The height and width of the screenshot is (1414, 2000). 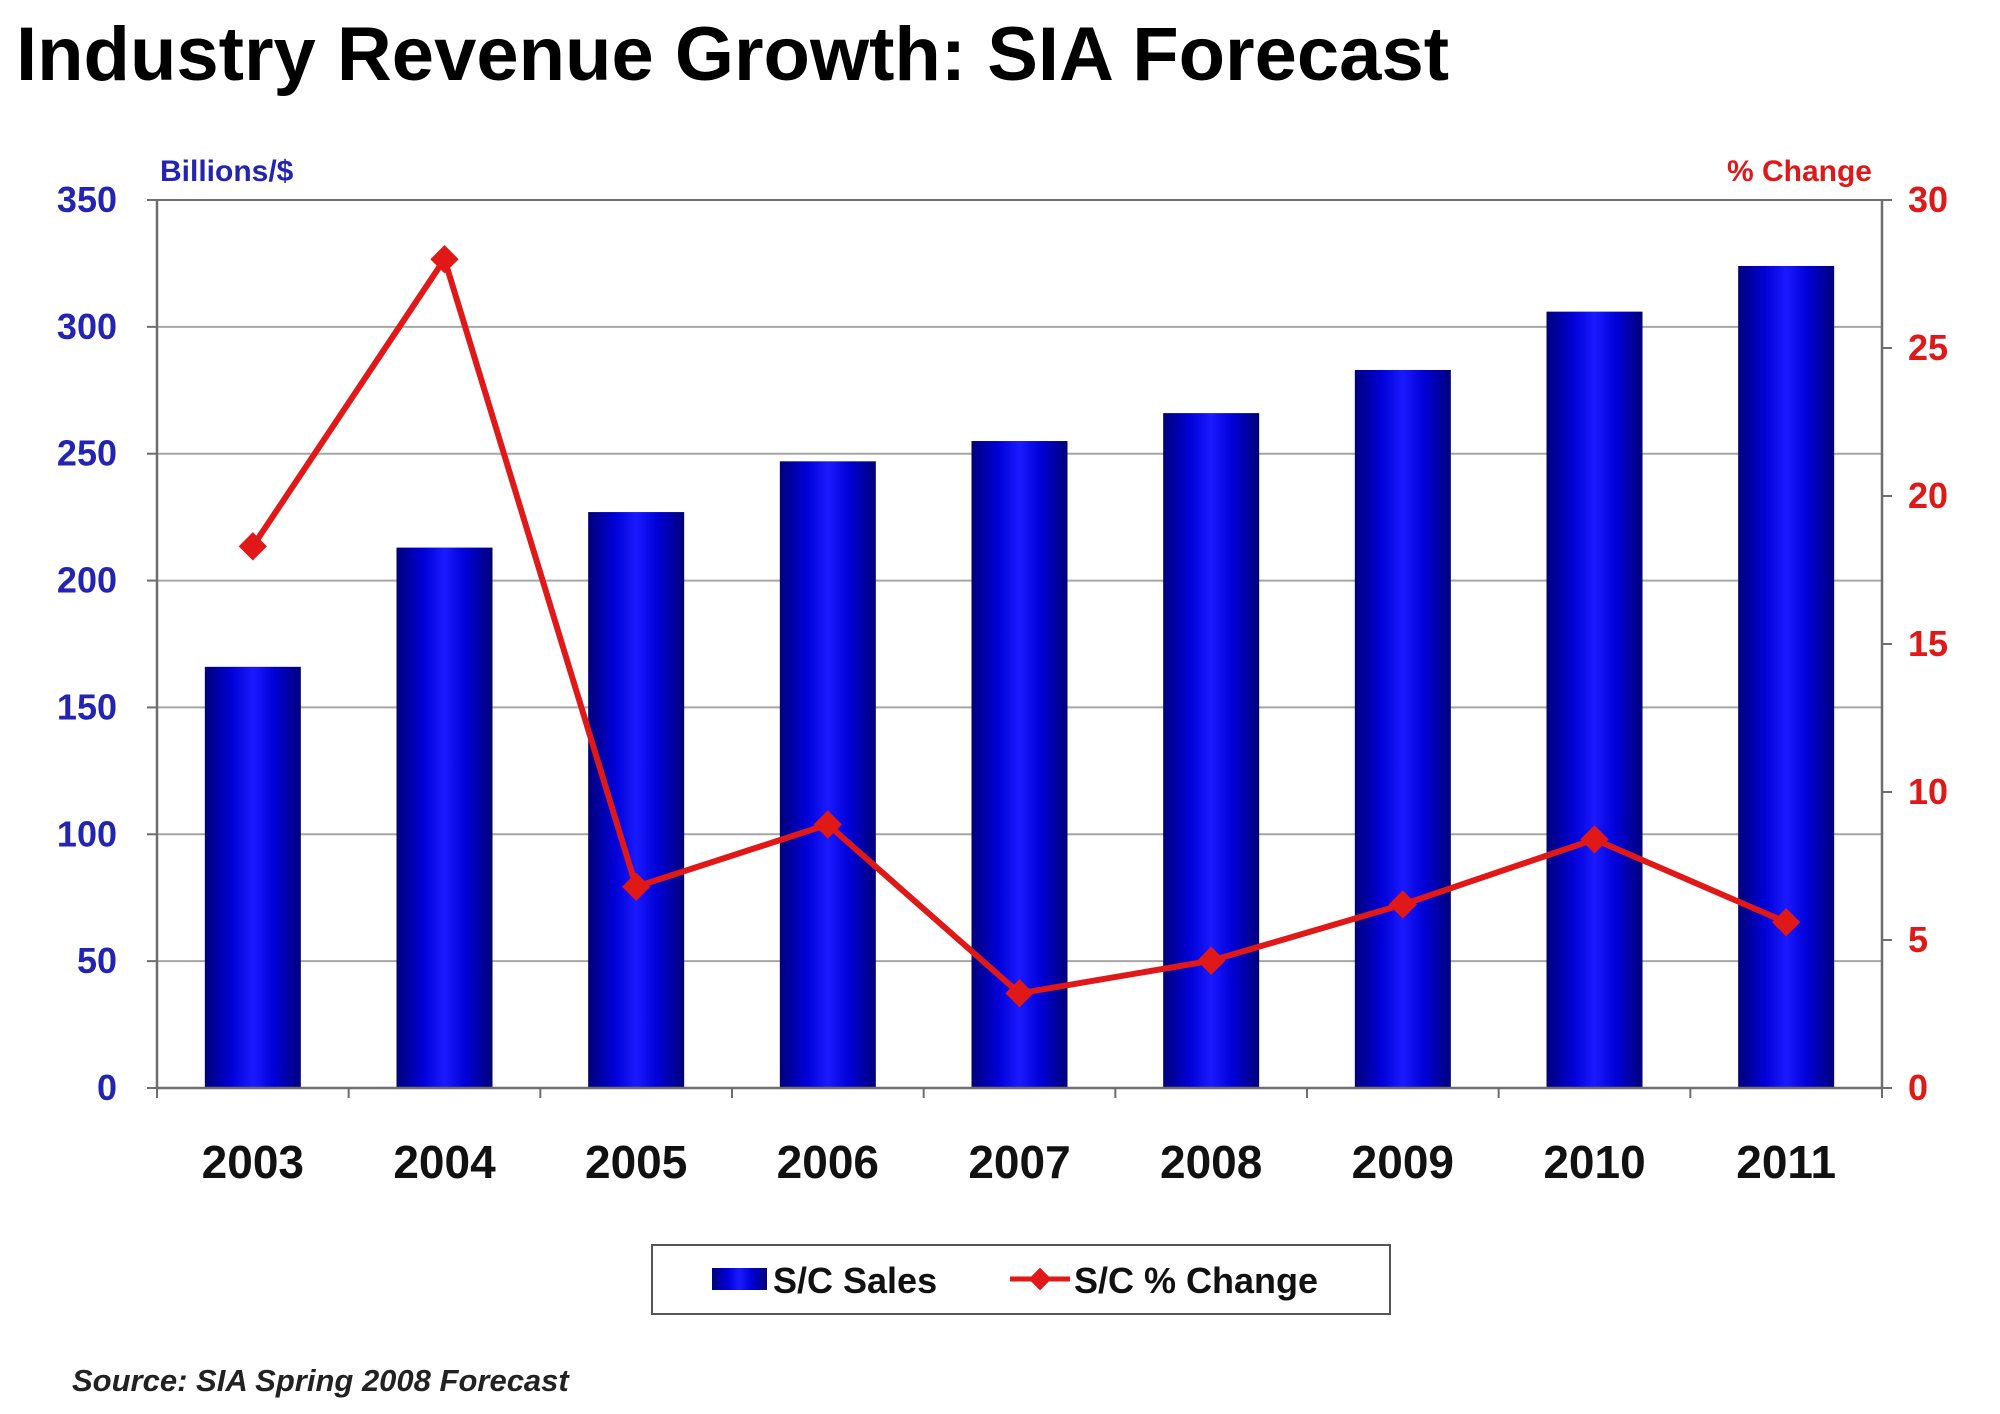 I want to click on left-tick-label: 100, so click(x=87, y=833).